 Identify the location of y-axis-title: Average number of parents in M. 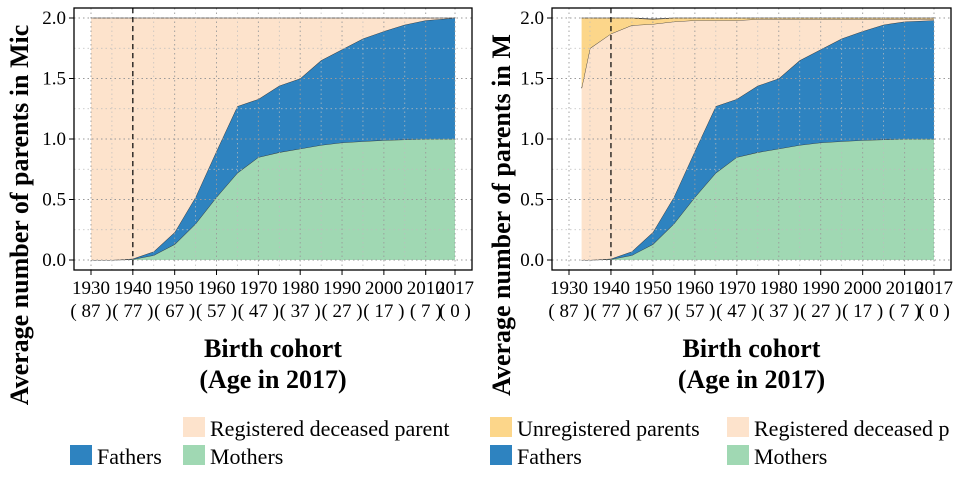
(501, 215).